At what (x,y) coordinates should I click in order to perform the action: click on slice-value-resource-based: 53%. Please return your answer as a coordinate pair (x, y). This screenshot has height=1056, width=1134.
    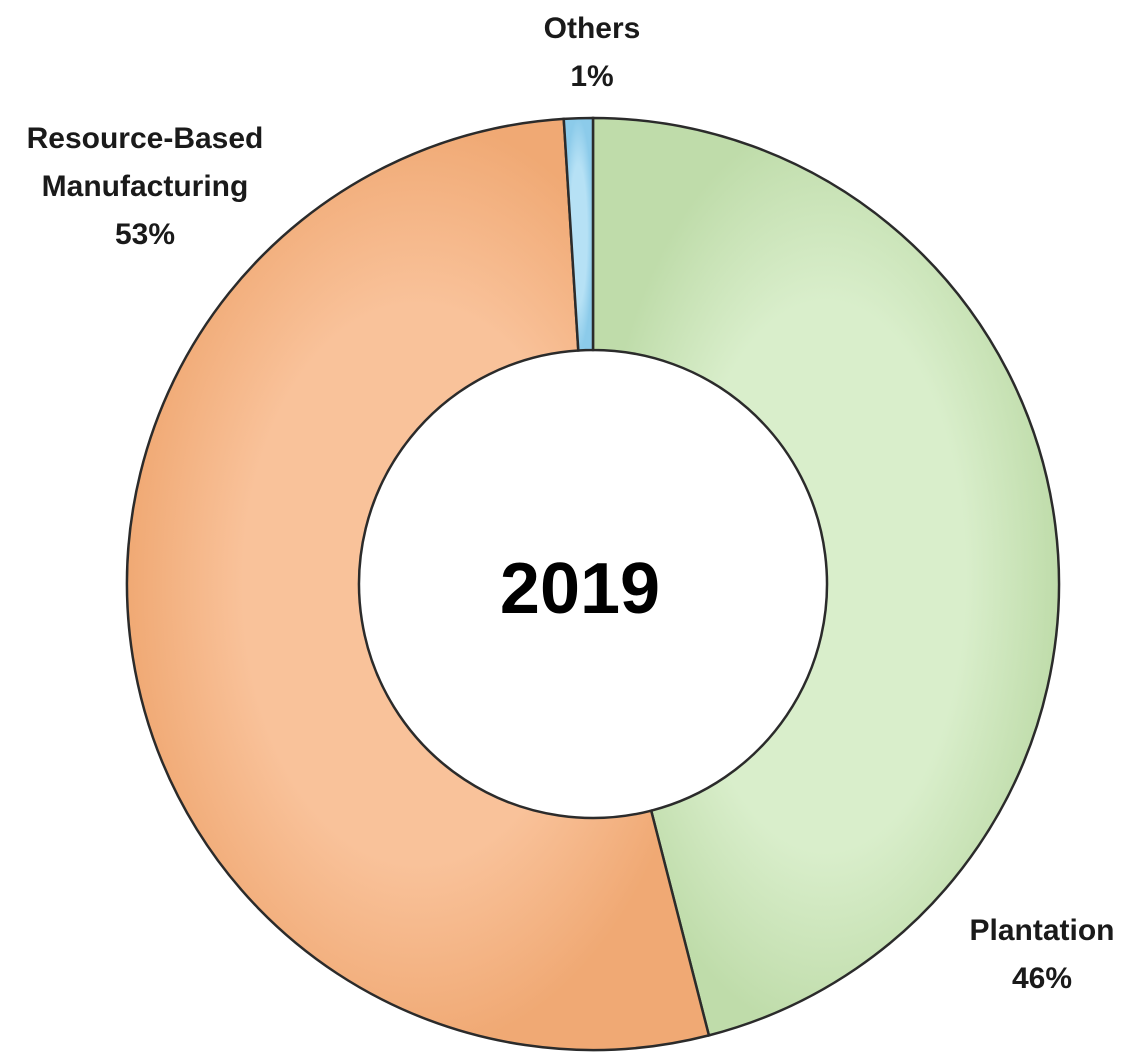
    Looking at the image, I should click on (145, 234).